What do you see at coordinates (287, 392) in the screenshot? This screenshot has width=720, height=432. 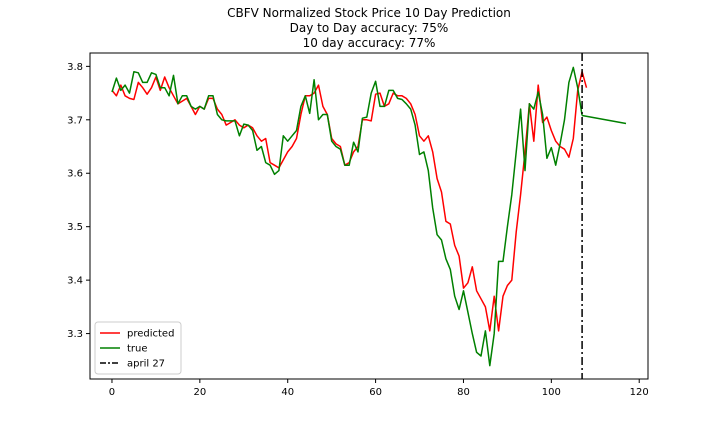 I see `x-tick-label: 40` at bounding box center [287, 392].